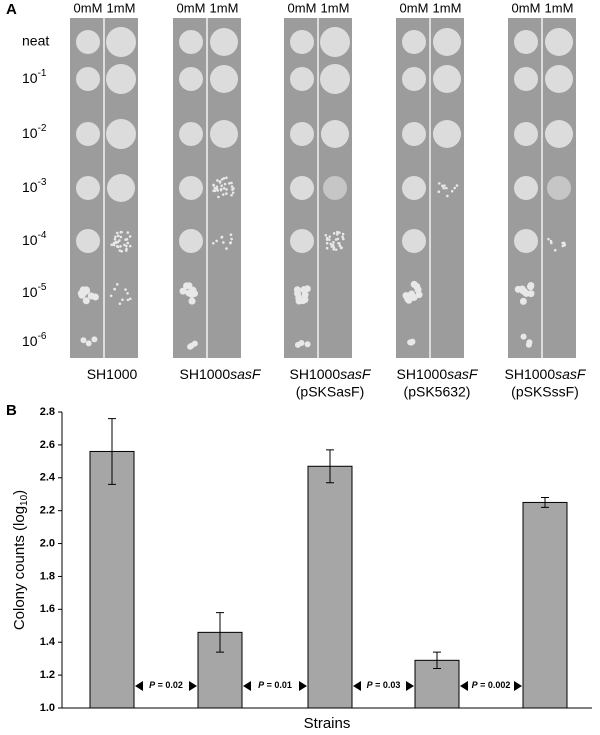 This screenshot has width=600, height=735. I want to click on column-header: 1mM, so click(447, 7).